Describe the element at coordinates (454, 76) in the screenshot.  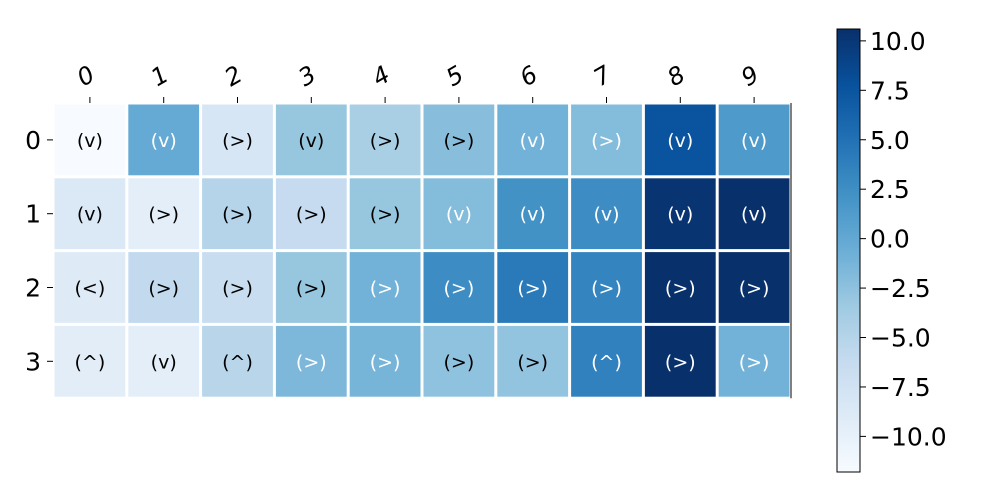
I see `x-tick-label-5: 5` at that location.